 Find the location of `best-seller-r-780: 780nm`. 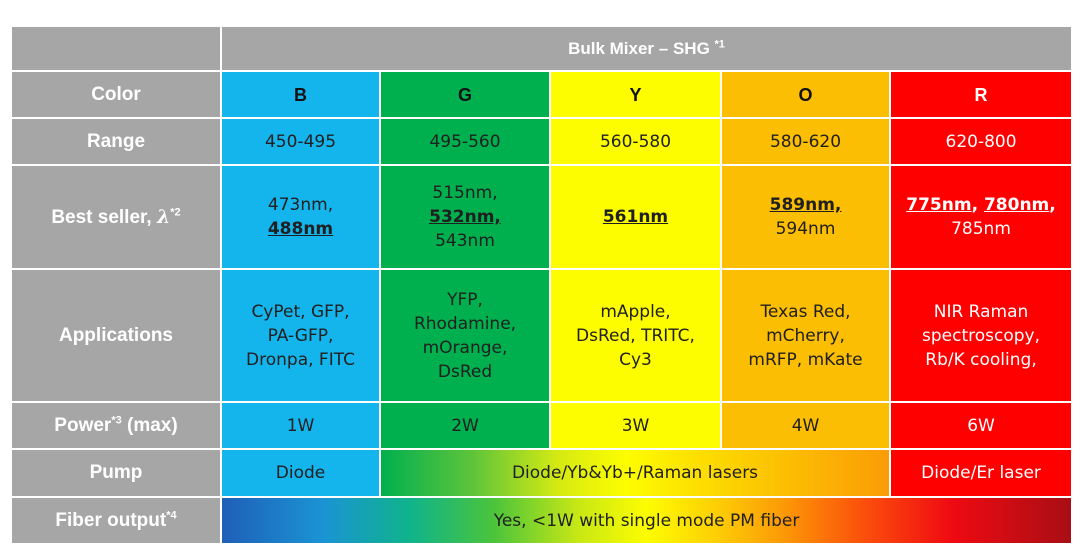

best-seller-r-780: 780nm is located at coordinates (1016, 205).